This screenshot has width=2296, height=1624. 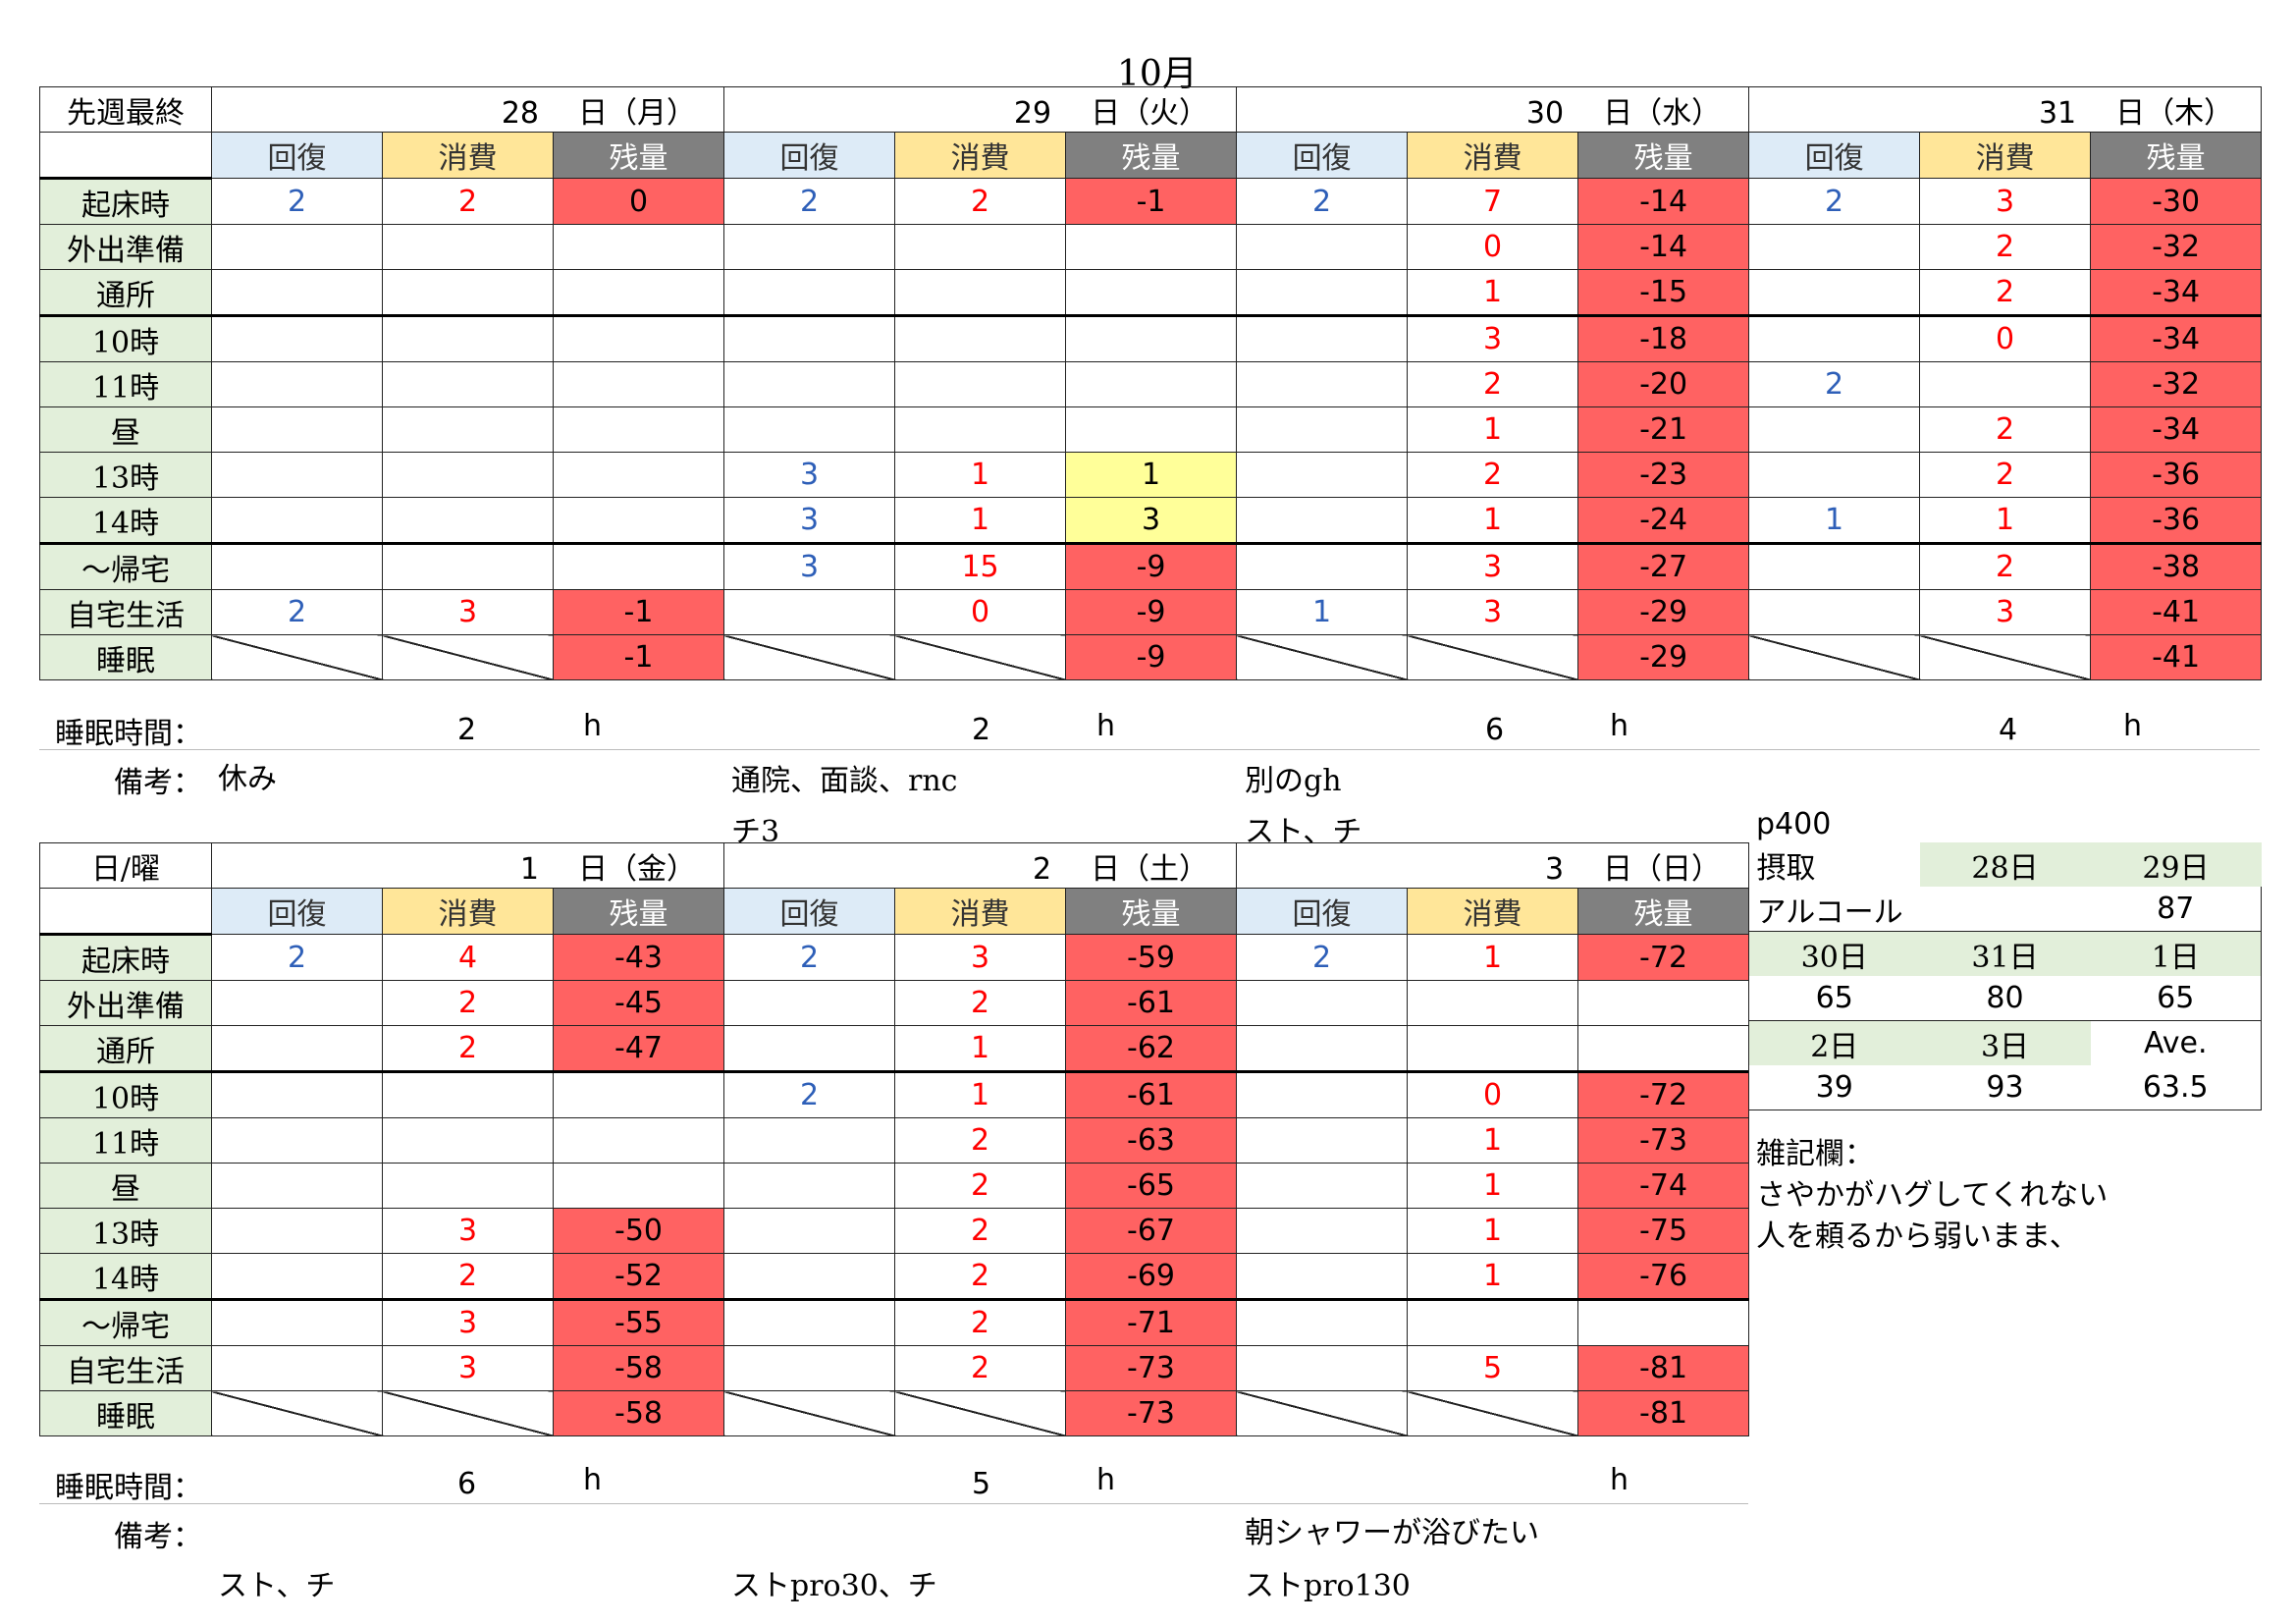 What do you see at coordinates (2177, 338) in the screenshot?
I see `remain-cell: -34` at bounding box center [2177, 338].